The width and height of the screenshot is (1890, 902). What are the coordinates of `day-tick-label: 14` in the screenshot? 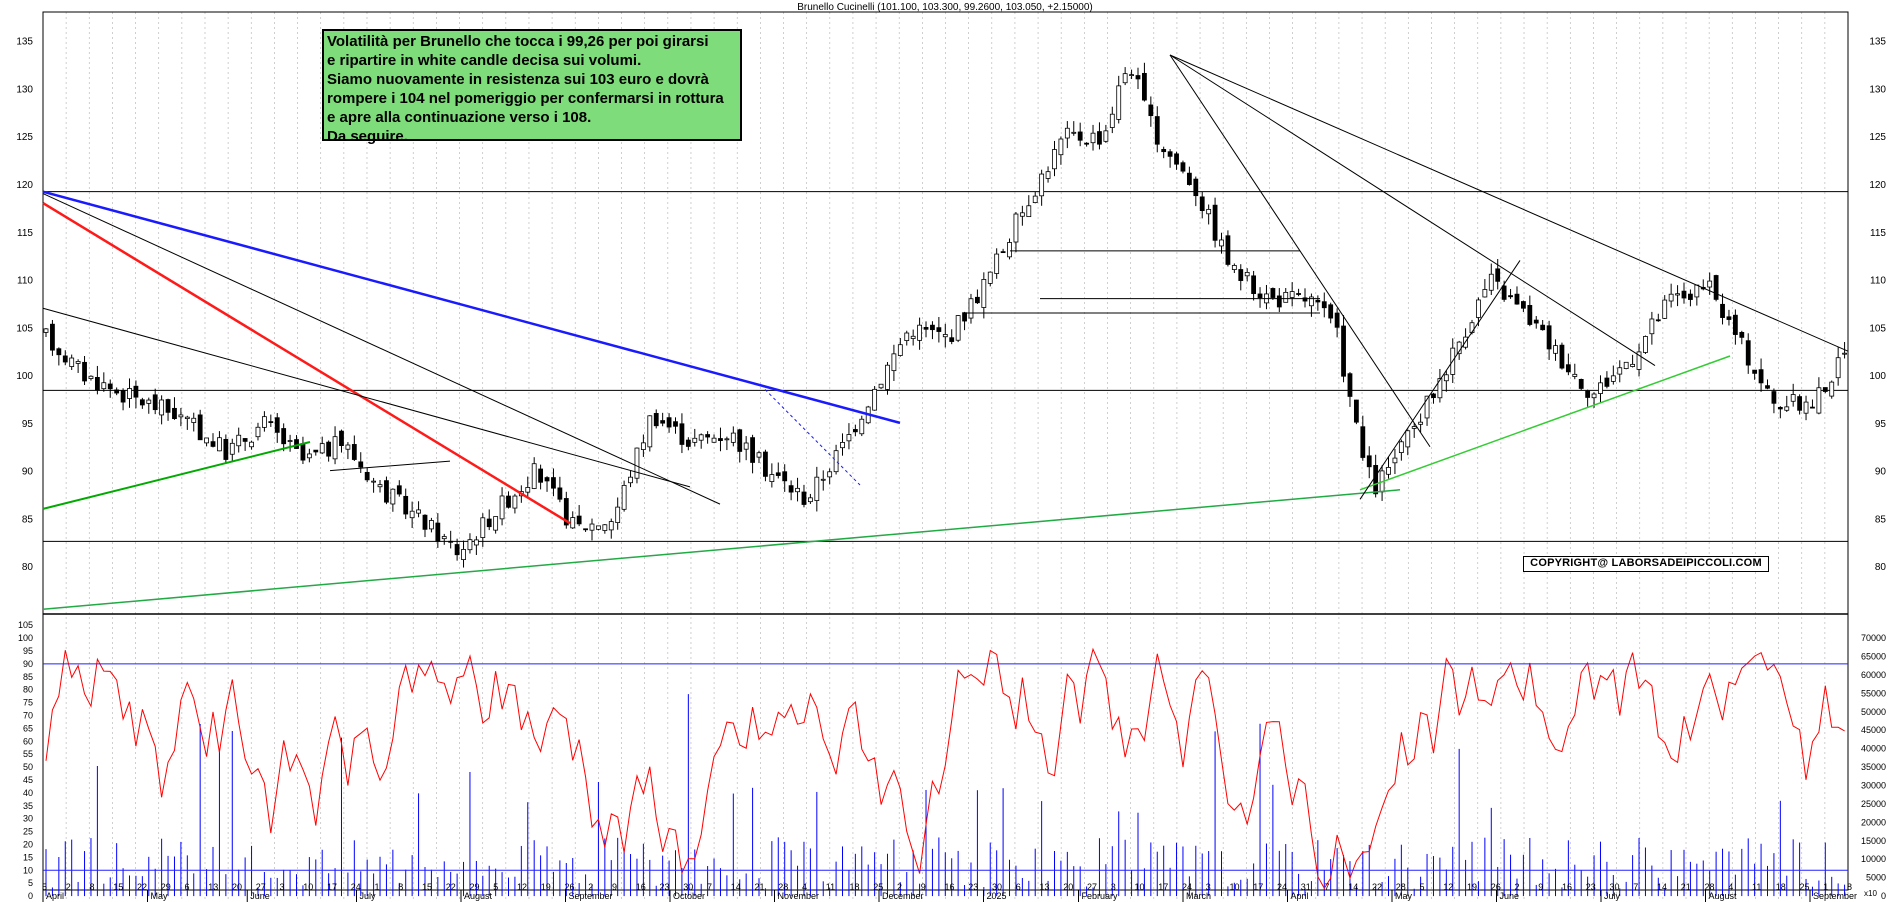 It's located at (1353, 887).